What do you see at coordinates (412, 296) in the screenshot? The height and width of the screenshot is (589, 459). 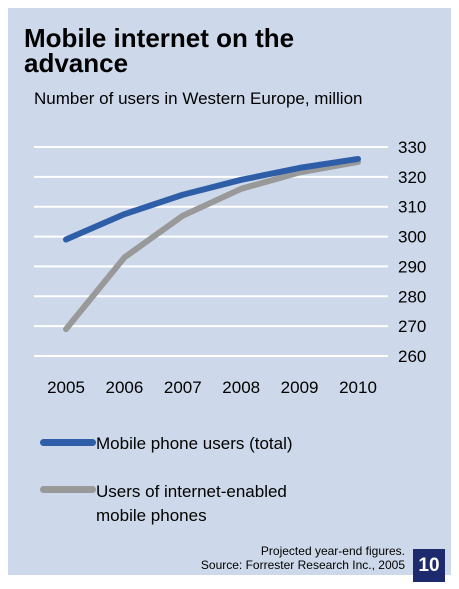 I see `y-tick-label-280: 280` at bounding box center [412, 296].